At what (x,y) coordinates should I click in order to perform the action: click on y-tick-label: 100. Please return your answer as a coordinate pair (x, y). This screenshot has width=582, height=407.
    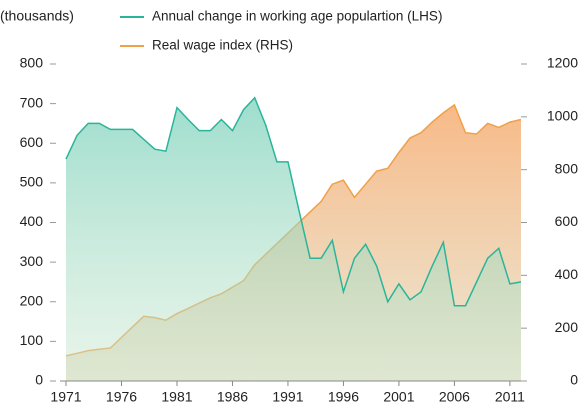
    Looking at the image, I should click on (32, 340).